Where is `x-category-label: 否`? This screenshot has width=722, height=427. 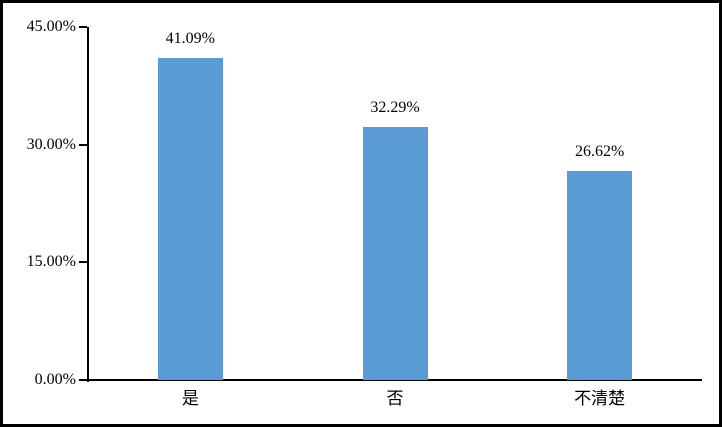 x-category-label: 否 is located at coordinates (395, 398).